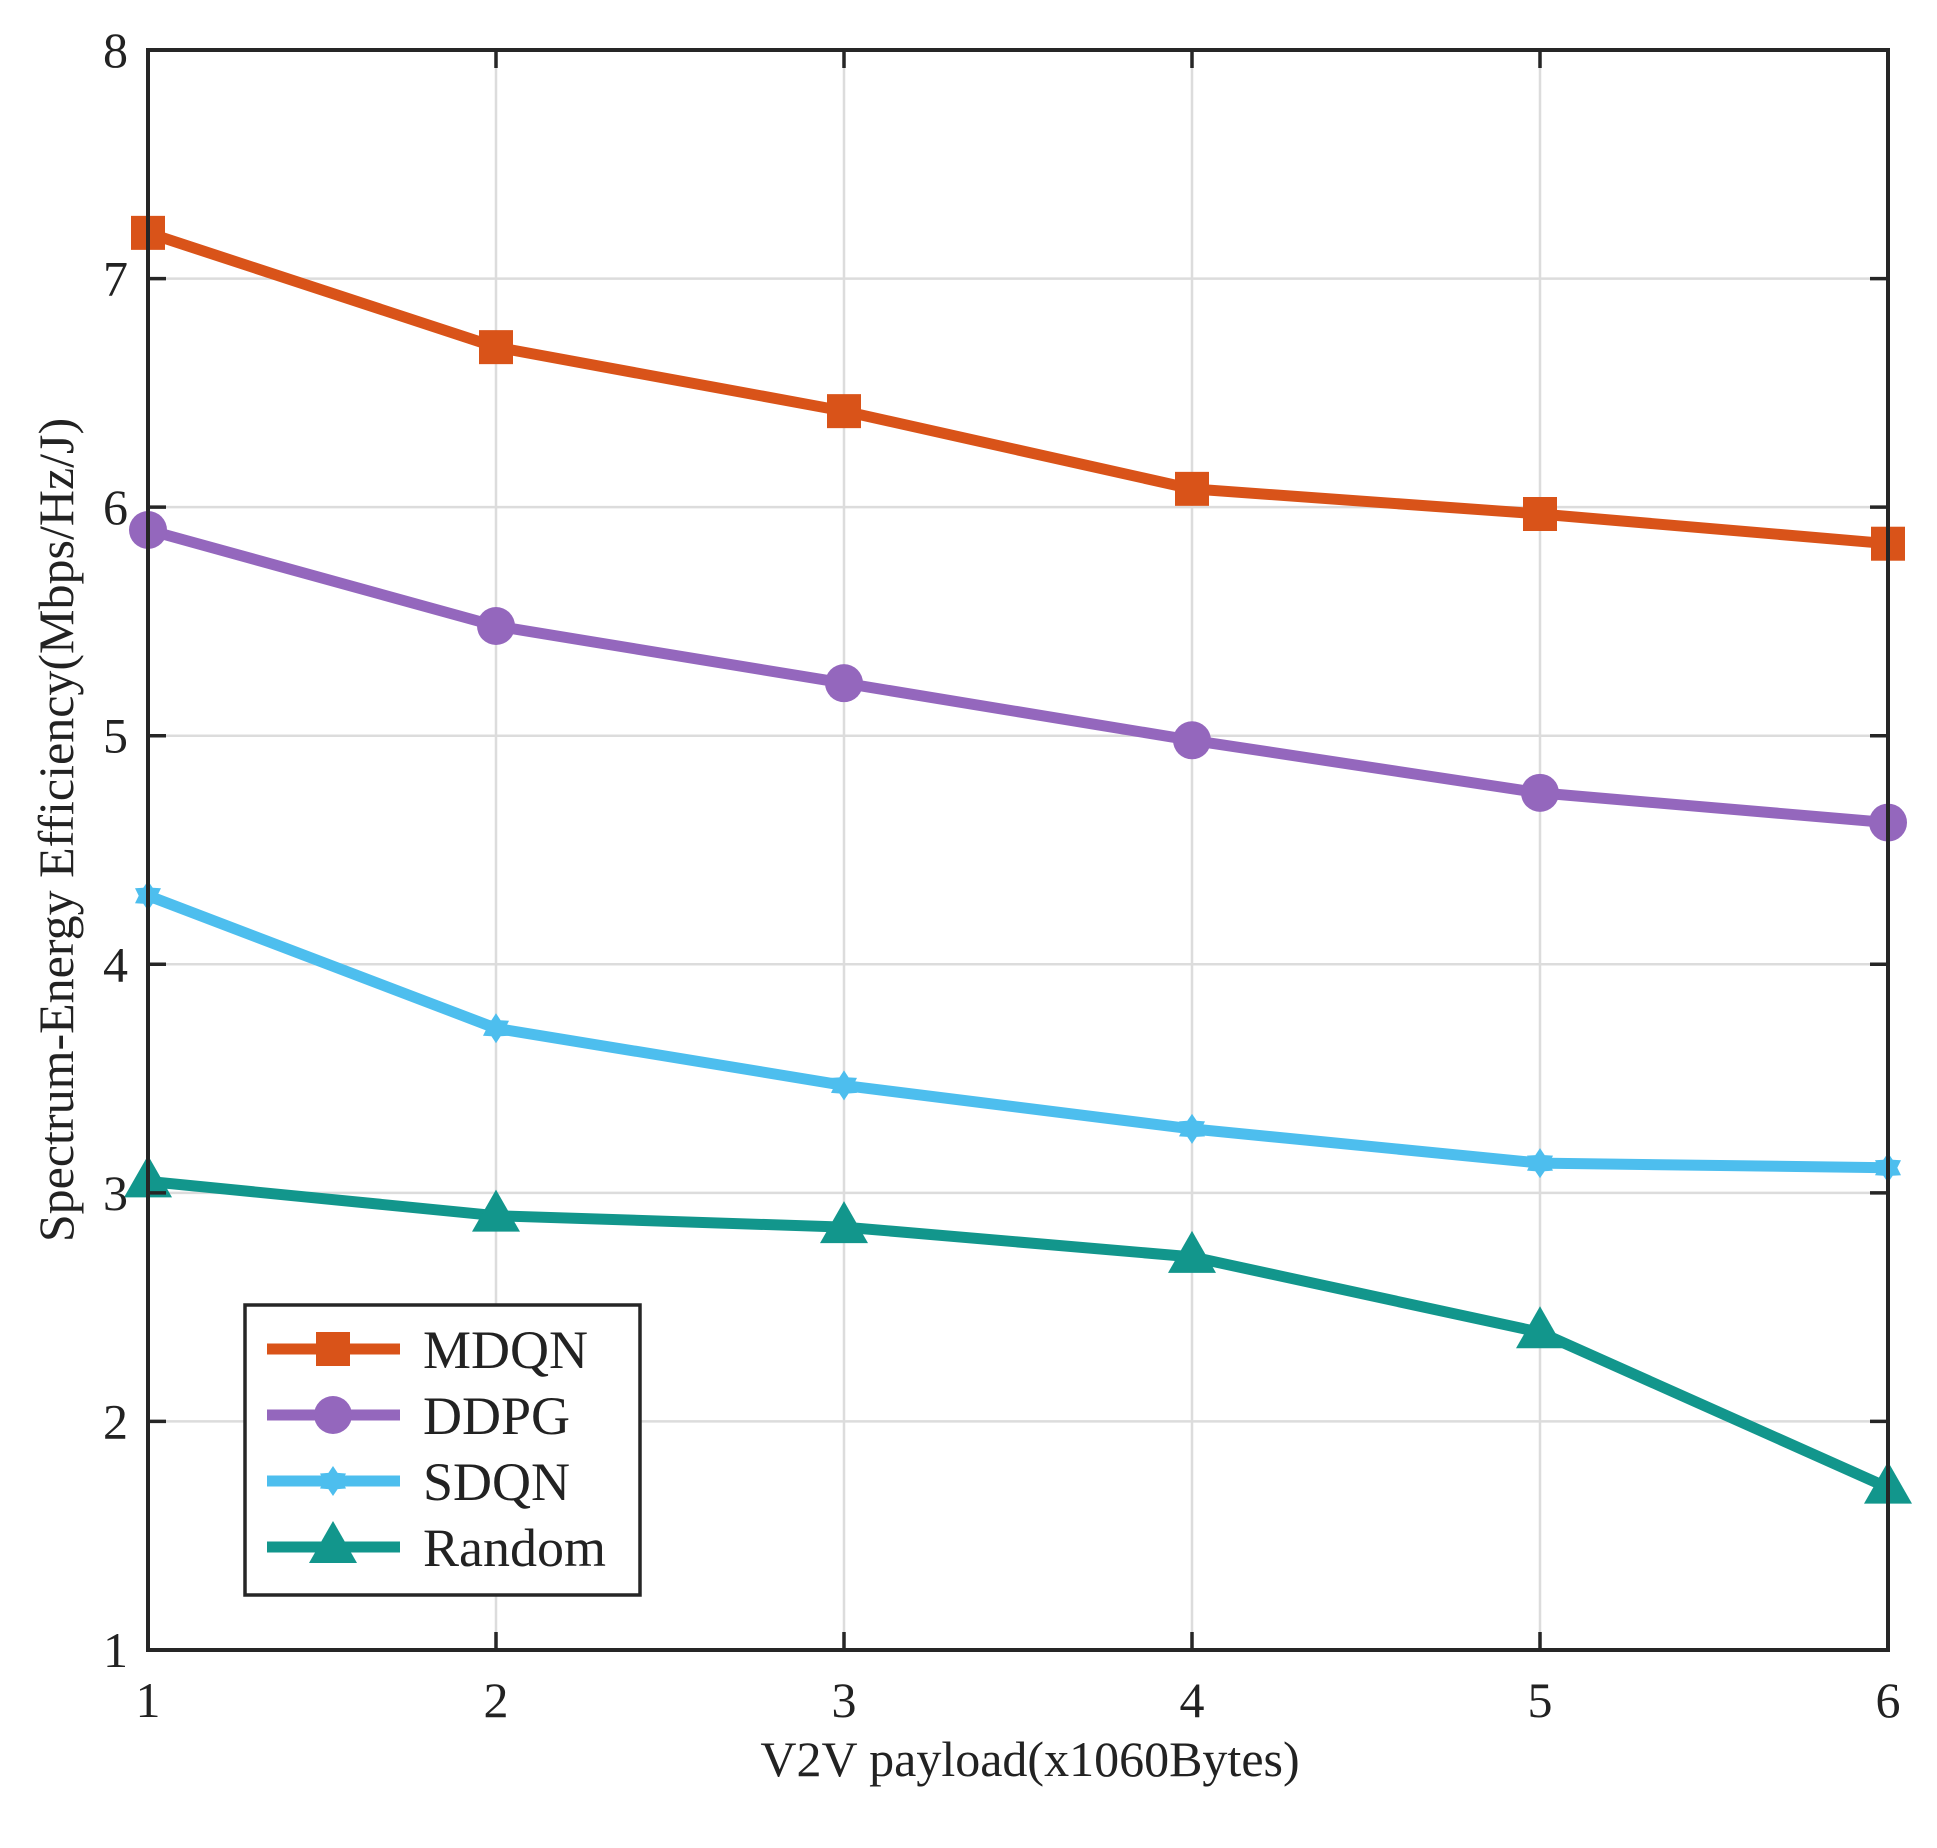  I want to click on x-tick-label: 2, so click(496, 1700).